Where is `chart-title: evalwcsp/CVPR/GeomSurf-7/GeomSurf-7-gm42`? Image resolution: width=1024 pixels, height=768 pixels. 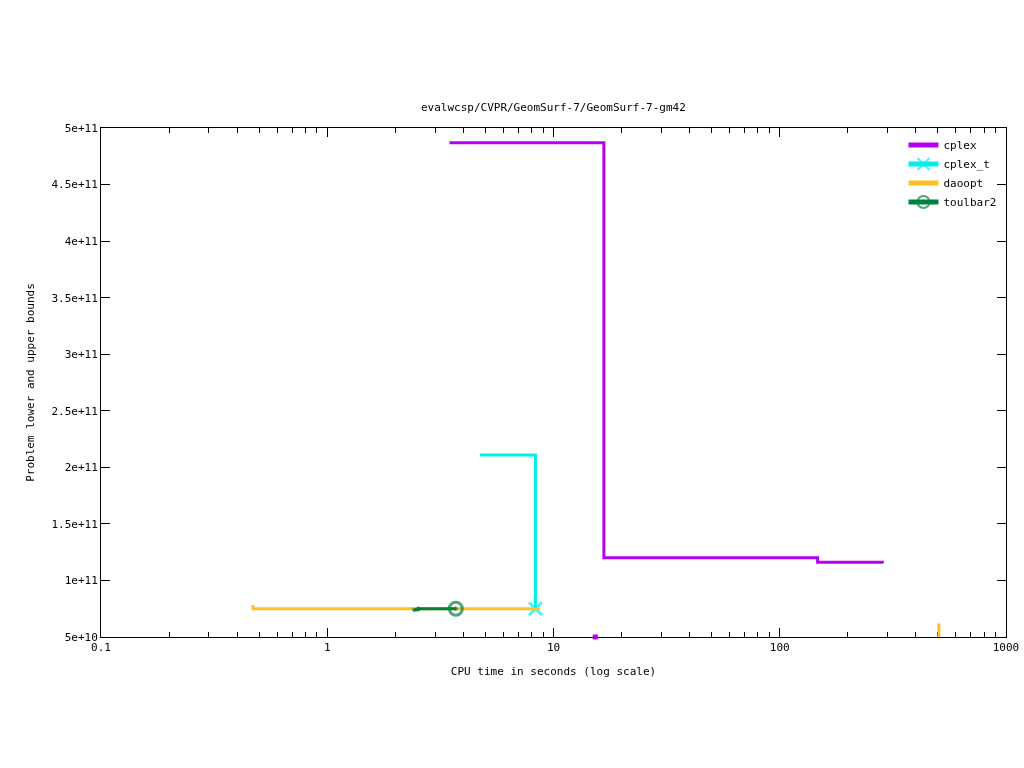 chart-title: evalwcsp/CVPR/GeomSurf-7/GeomSurf-7-gm42 is located at coordinates (553, 107).